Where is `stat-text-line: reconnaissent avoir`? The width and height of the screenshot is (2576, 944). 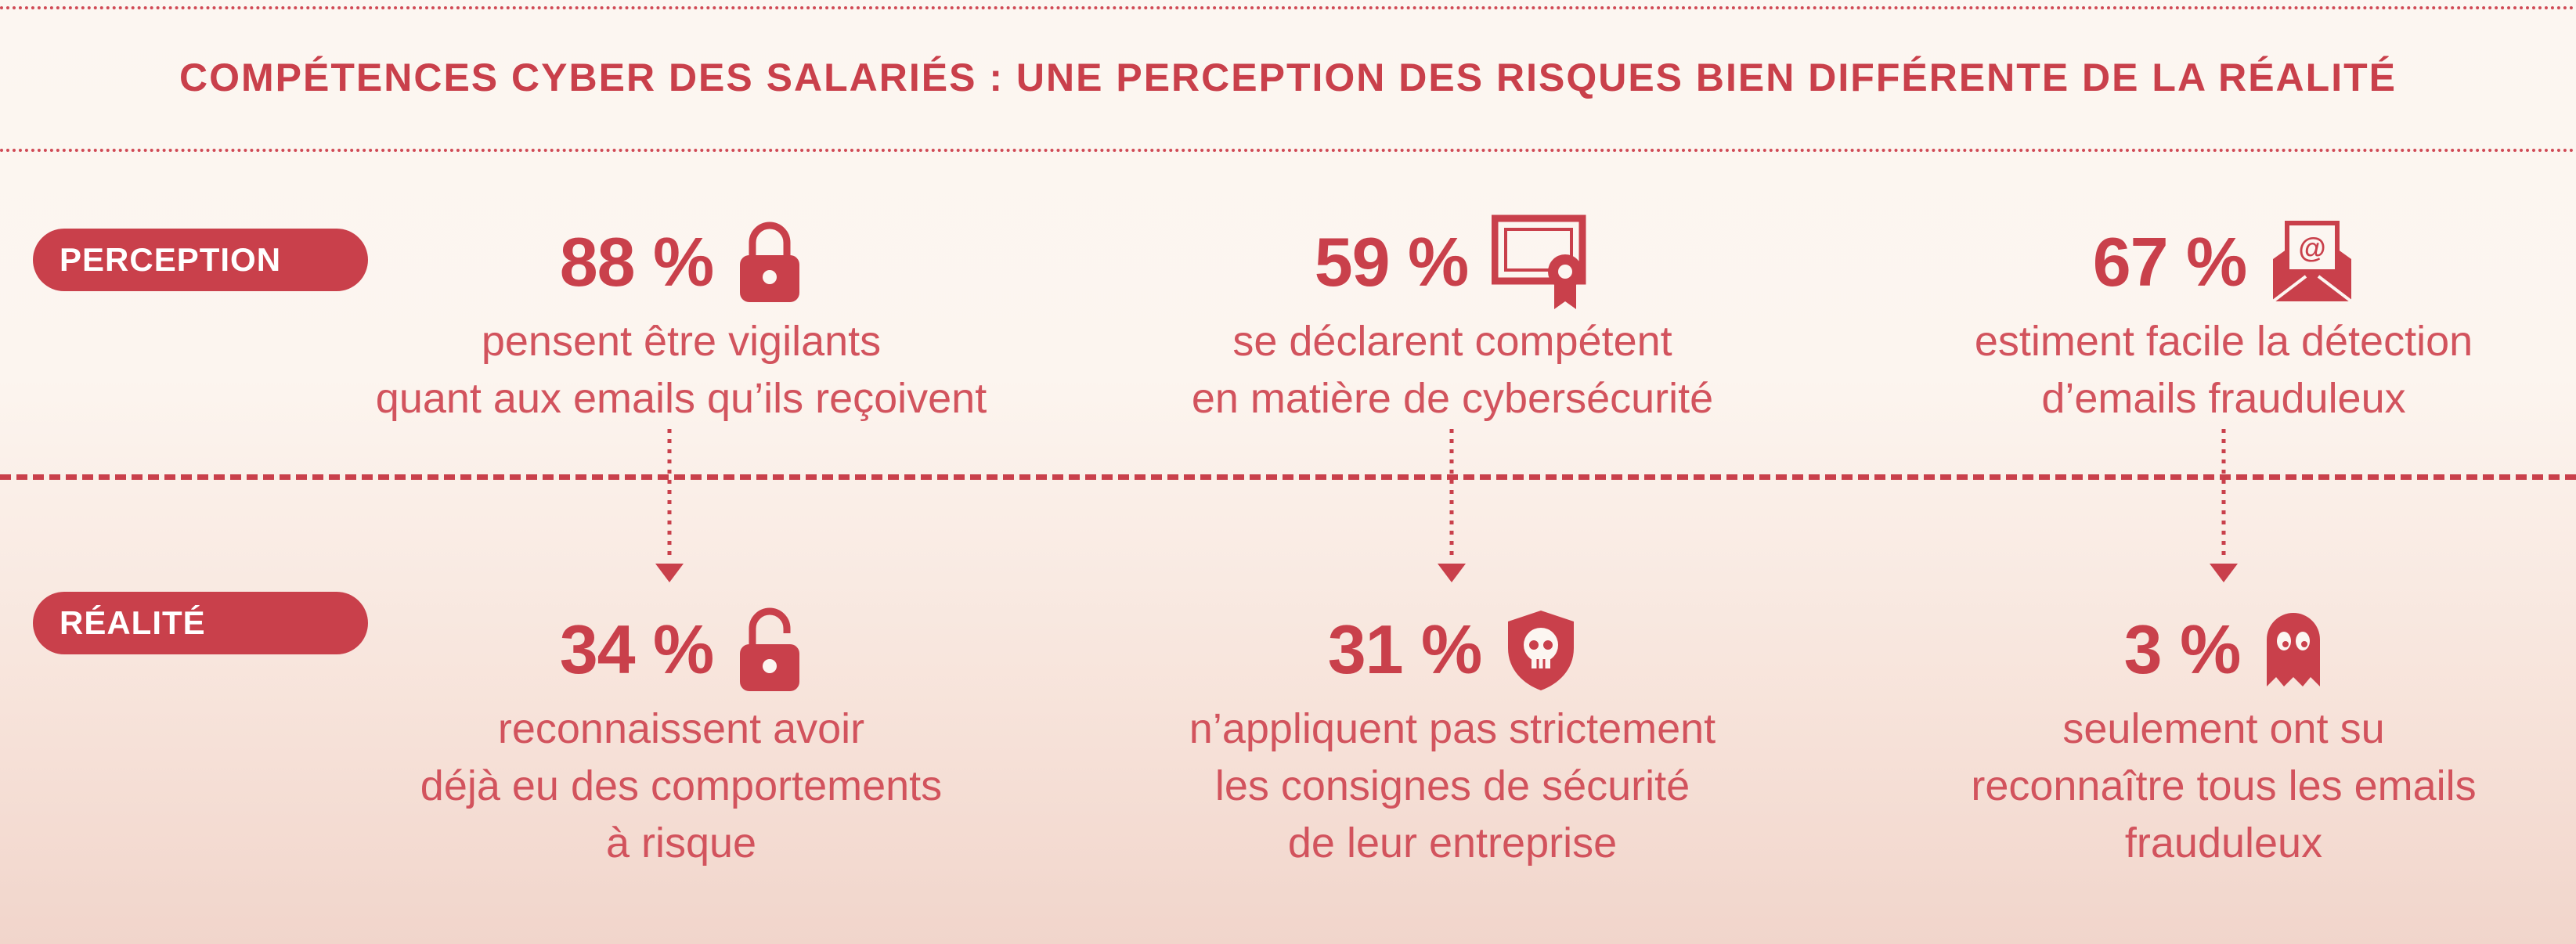 stat-text-line: reconnaissent avoir is located at coordinates (681, 728).